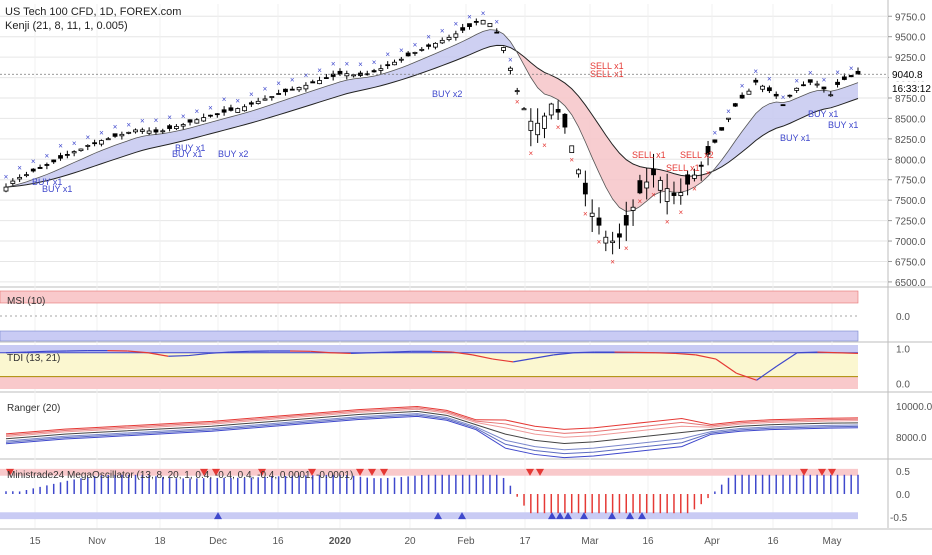  Describe the element at coordinates (910, 58) in the screenshot. I see `price-tick-label: 9250.0` at that location.